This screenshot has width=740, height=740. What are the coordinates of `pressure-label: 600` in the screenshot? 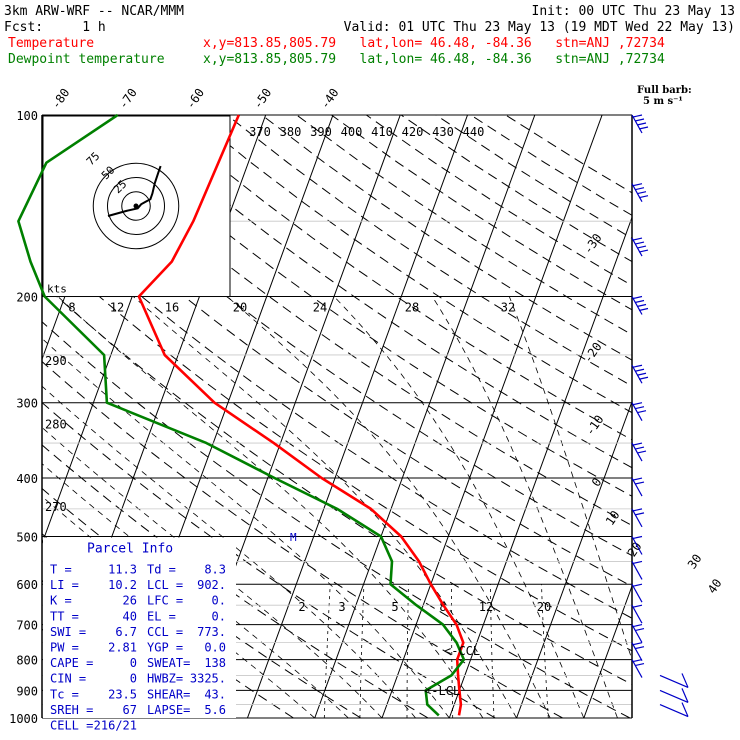 It's located at (27, 585).